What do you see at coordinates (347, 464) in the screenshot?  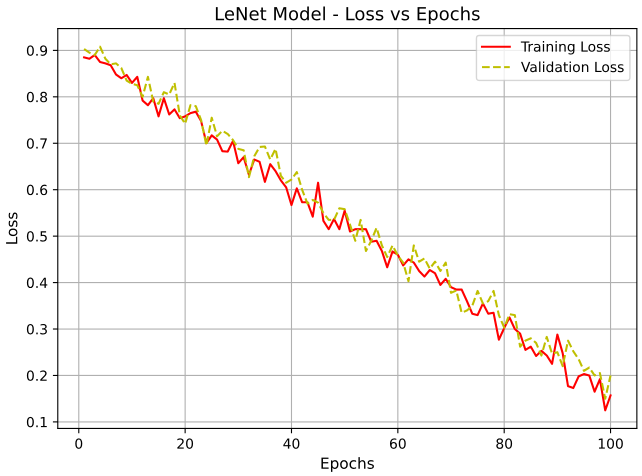 I see `x-axis-title: Epochs` at bounding box center [347, 464].